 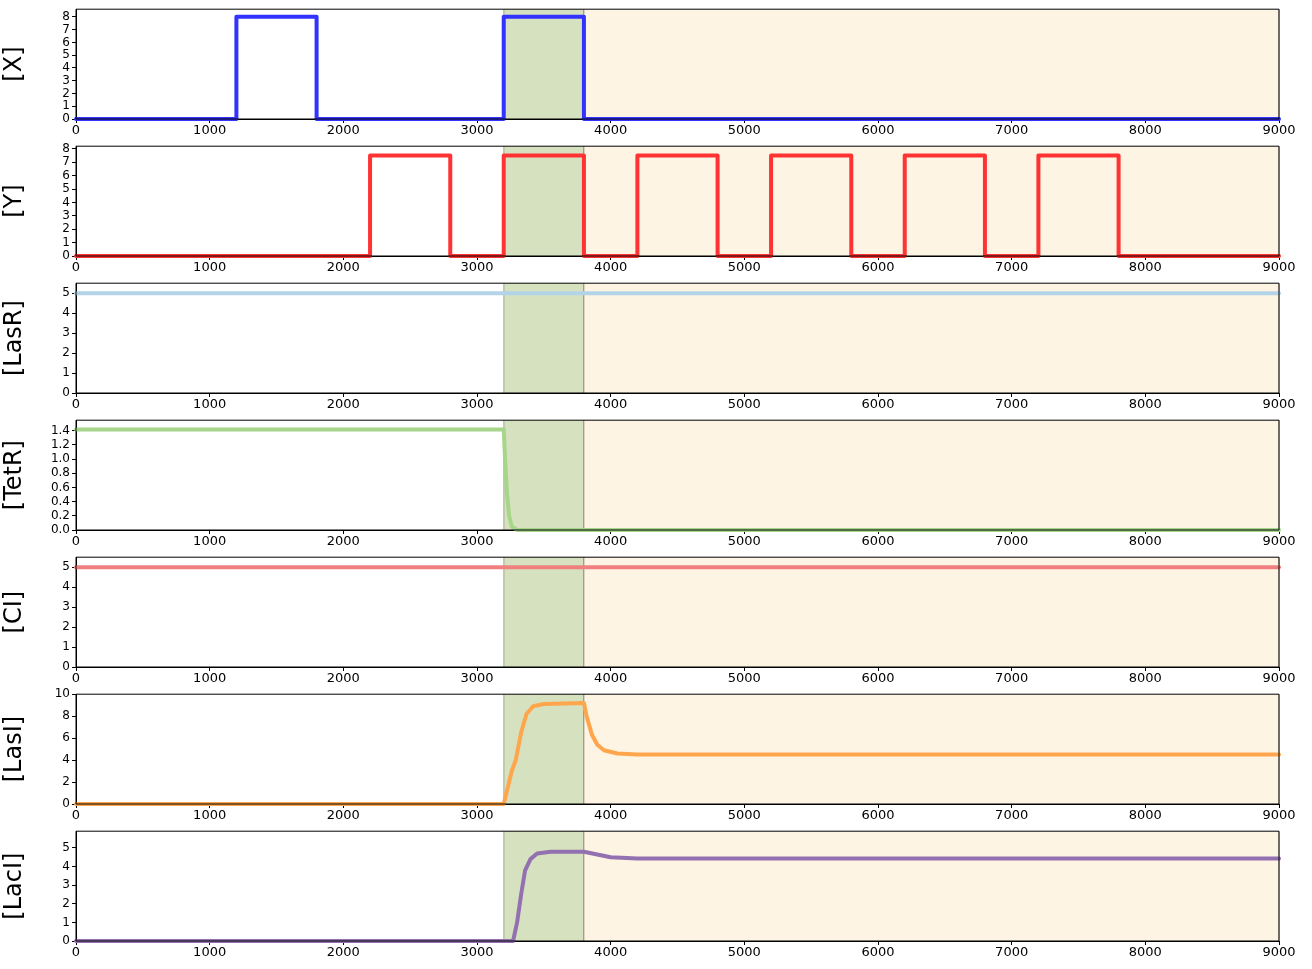 What do you see at coordinates (13, 749) in the screenshot?
I see `y-axis-title: [LasI]` at bounding box center [13, 749].